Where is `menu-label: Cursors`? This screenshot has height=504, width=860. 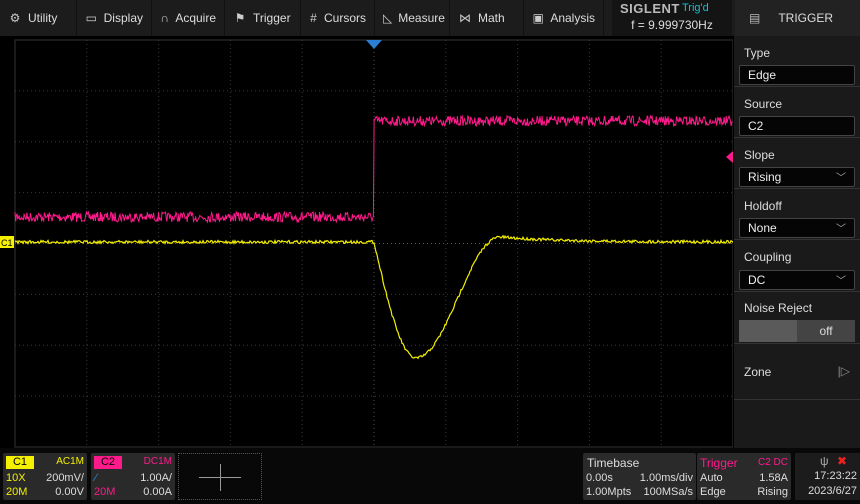 menu-label: Cursors is located at coordinates (344, 18).